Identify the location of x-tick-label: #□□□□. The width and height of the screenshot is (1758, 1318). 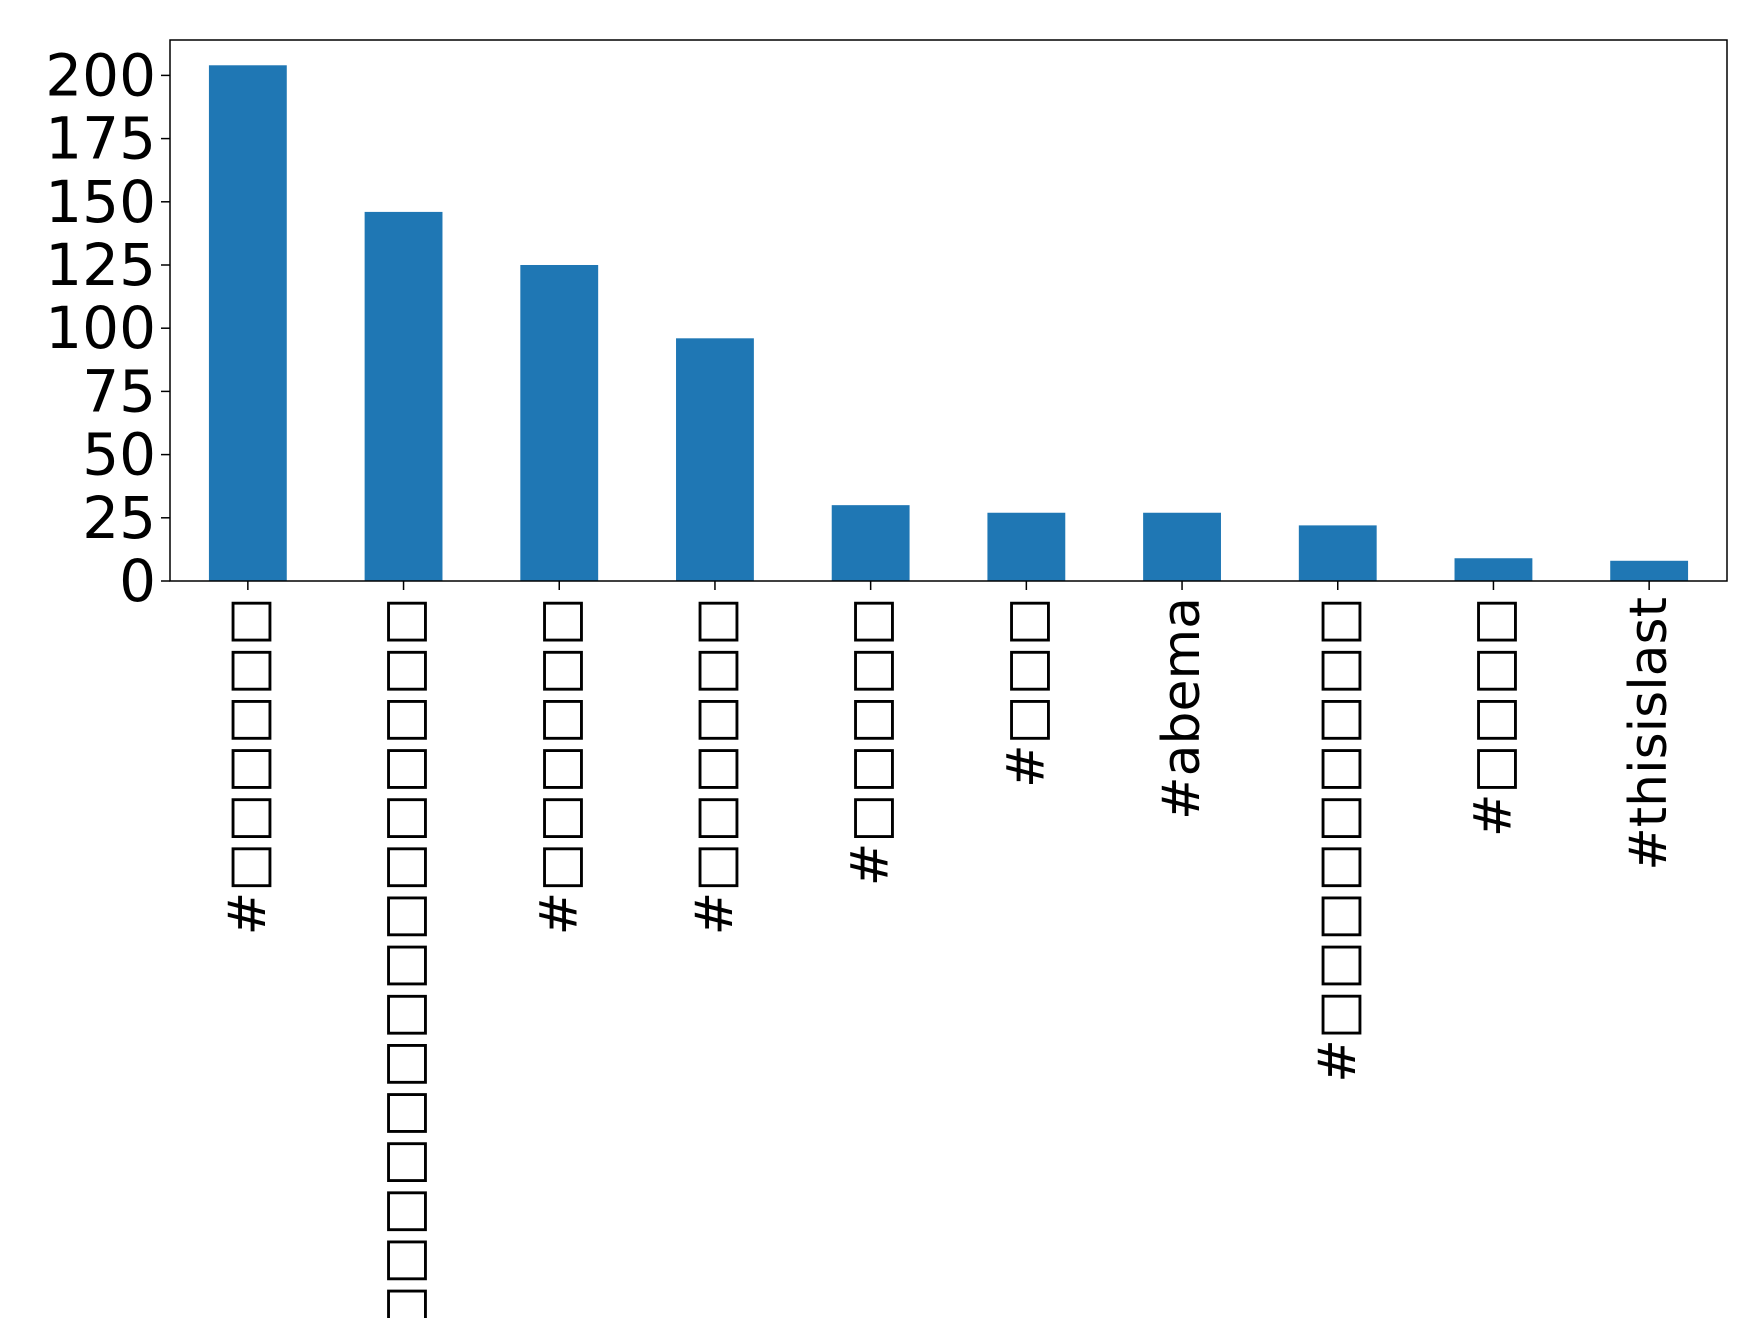
(1493, 717).